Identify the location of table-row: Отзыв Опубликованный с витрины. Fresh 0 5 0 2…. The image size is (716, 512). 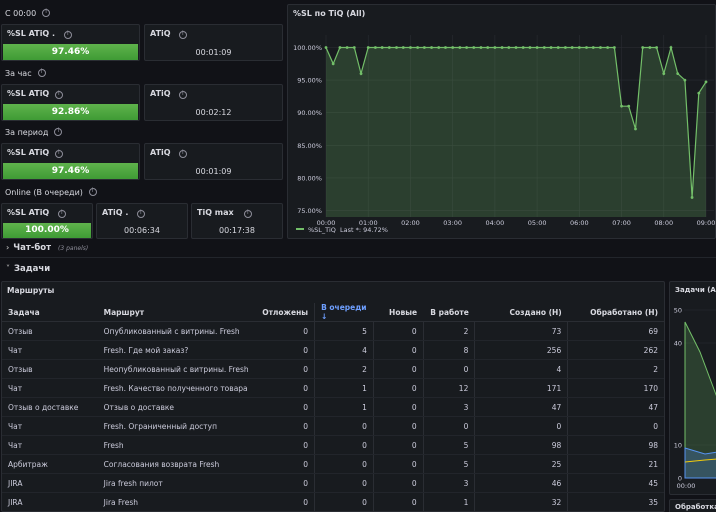
(333, 331).